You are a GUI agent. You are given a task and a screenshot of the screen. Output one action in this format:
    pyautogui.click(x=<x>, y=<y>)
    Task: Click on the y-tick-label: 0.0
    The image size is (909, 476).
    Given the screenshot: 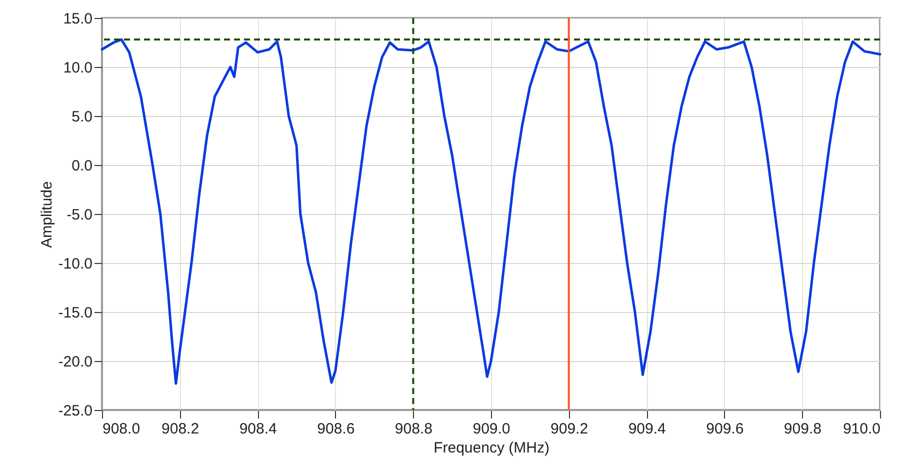 What is the action you would take?
    pyautogui.click(x=82, y=166)
    